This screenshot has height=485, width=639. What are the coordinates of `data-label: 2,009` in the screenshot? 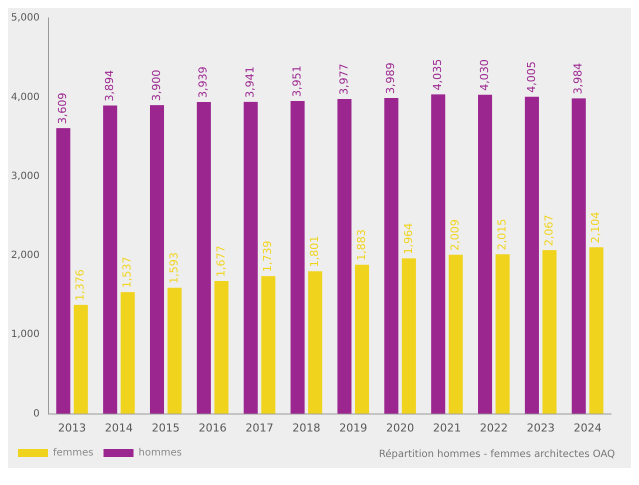 It's located at (455, 235).